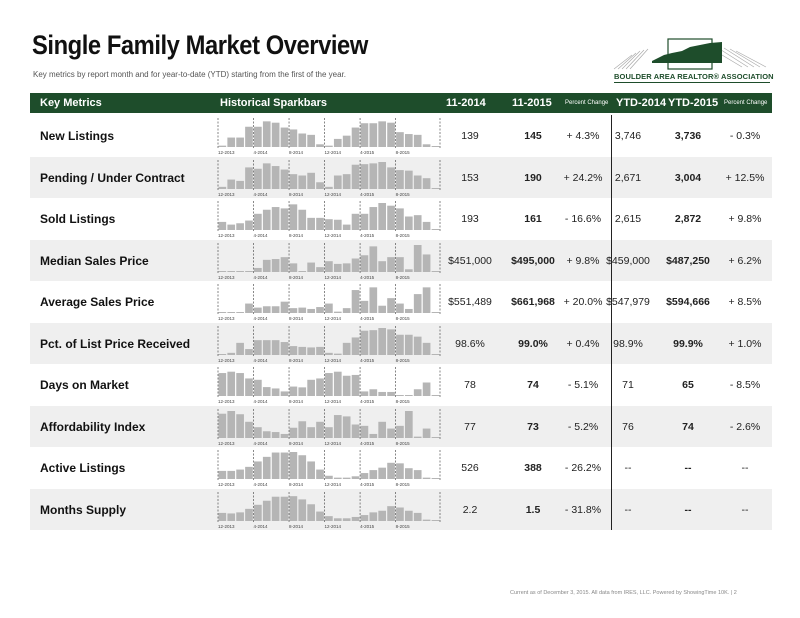 The image size is (800, 618). I want to click on metric-label: Pct. of List Price Received, so click(115, 343).